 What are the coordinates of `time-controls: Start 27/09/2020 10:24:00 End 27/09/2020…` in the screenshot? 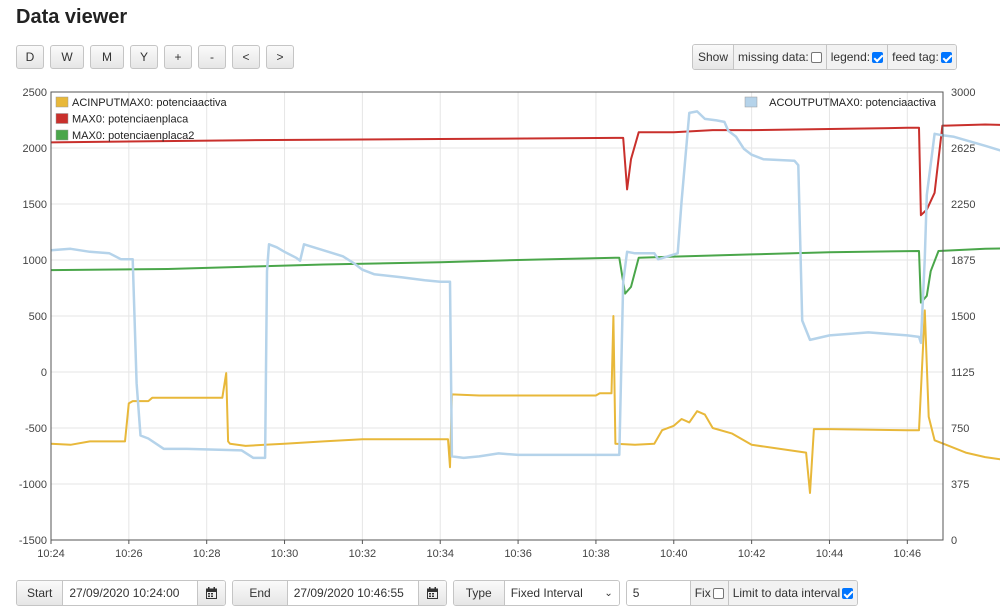 It's located at (437, 593).